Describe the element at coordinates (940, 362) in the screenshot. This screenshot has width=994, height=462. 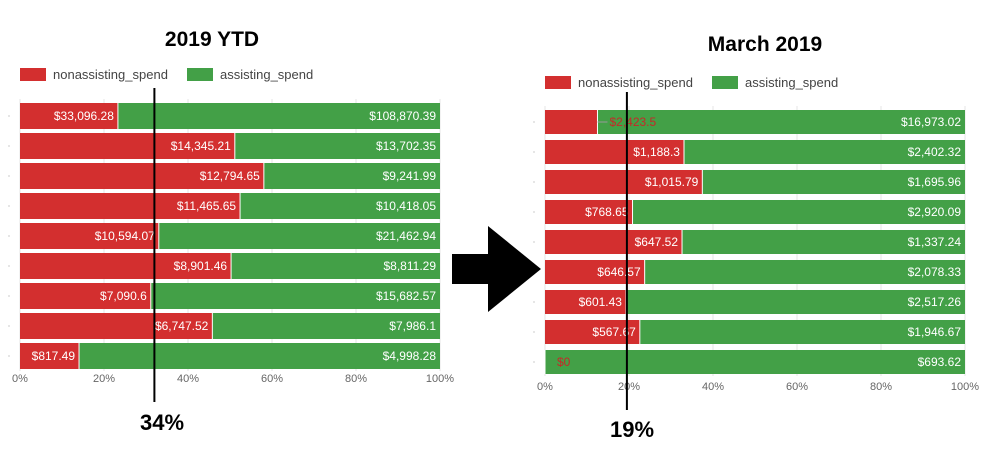
I see `data-label-assisting: $693.62` at that location.